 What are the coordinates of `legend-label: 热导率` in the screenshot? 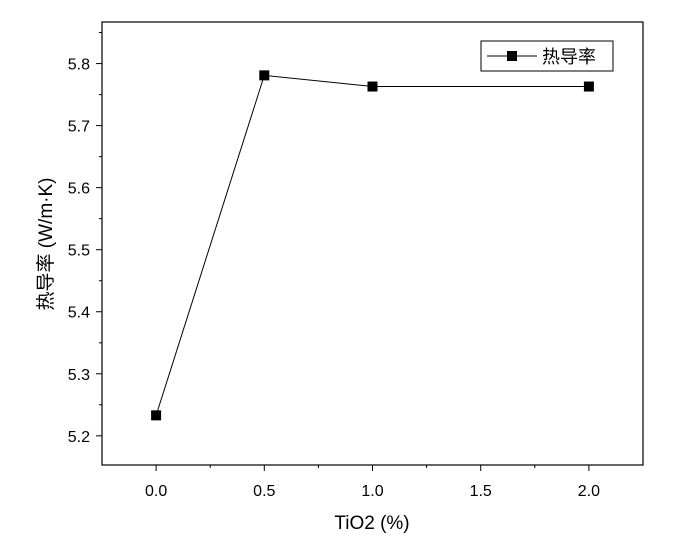 It's located at (569, 57).